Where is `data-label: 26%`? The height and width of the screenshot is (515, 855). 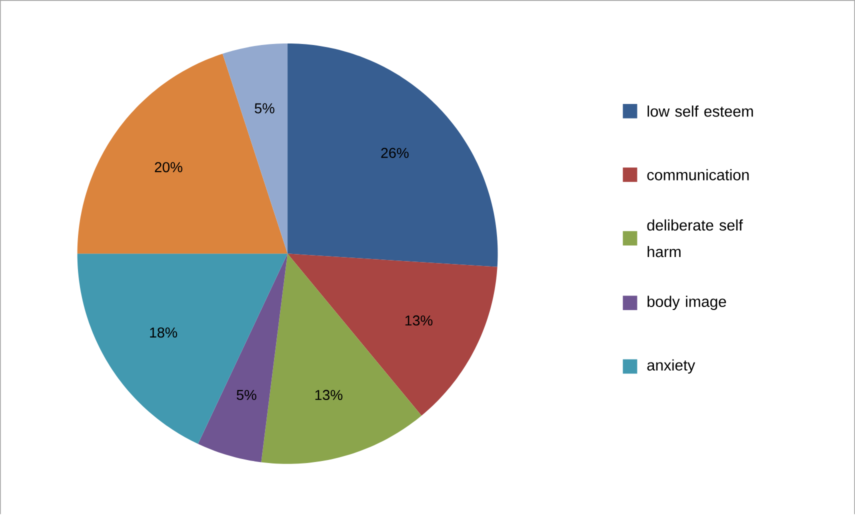 data-label: 26% is located at coordinates (395, 153).